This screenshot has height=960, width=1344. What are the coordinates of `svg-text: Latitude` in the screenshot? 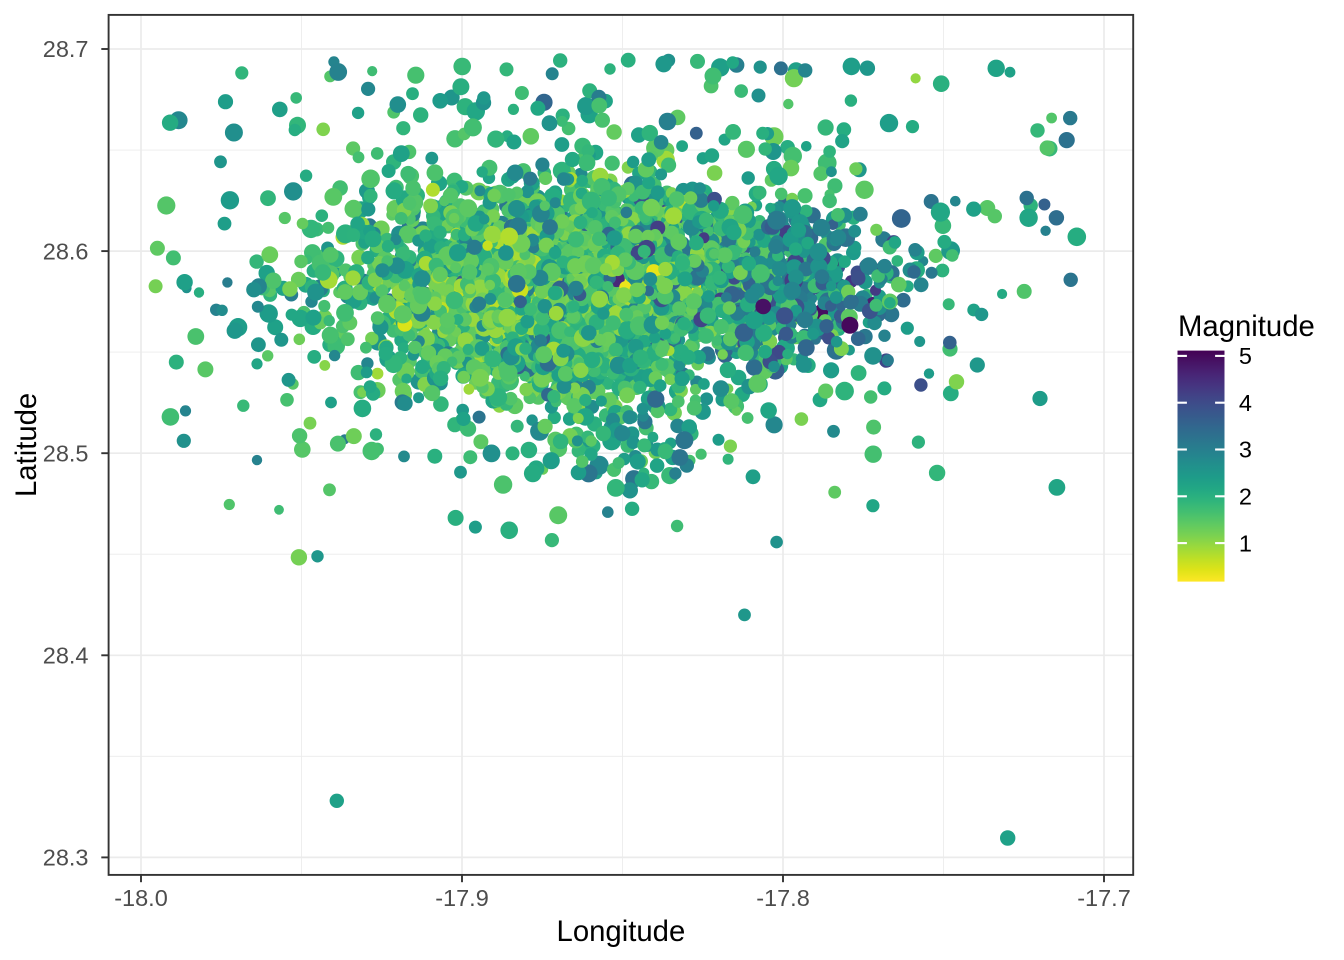 It's located at (26, 445).